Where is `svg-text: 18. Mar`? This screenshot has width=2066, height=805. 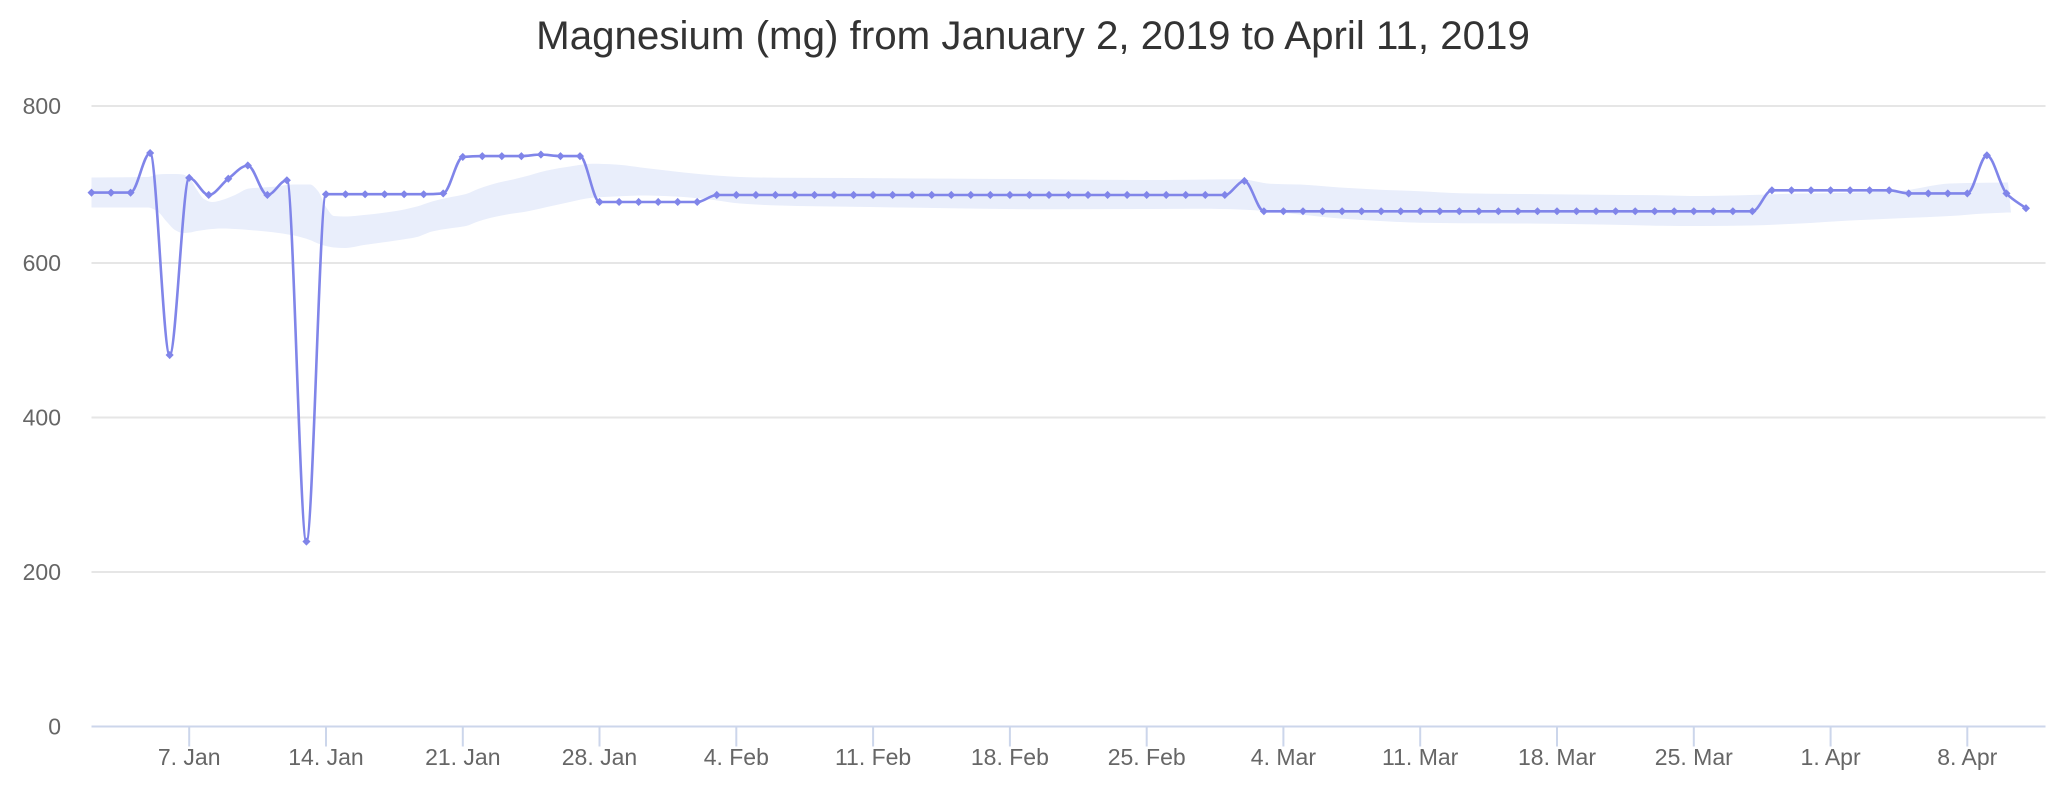
svg-text: 18. Mar is located at coordinates (1557, 757).